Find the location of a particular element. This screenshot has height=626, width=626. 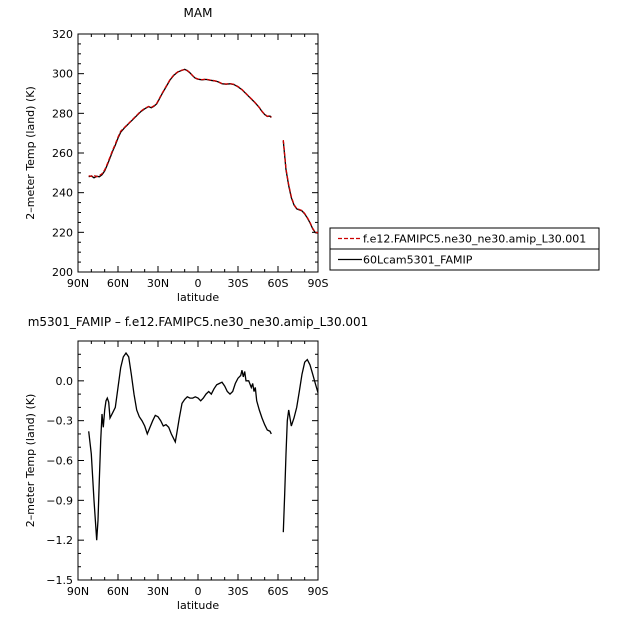

y-tick-label: −1.2 is located at coordinates (59, 540).